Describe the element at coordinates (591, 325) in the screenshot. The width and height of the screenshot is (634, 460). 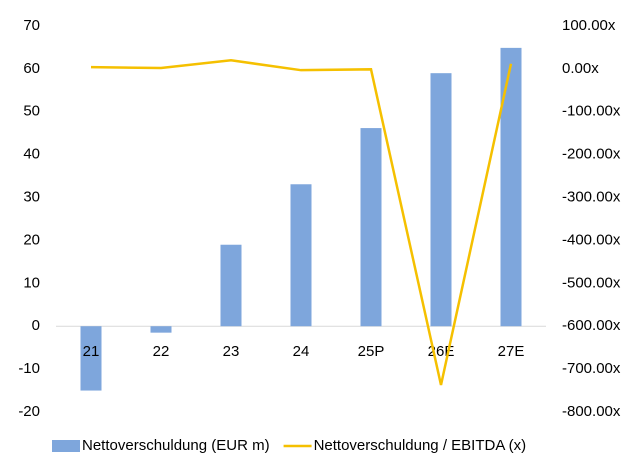
I see `y2-tick-label: -600.00x` at that location.